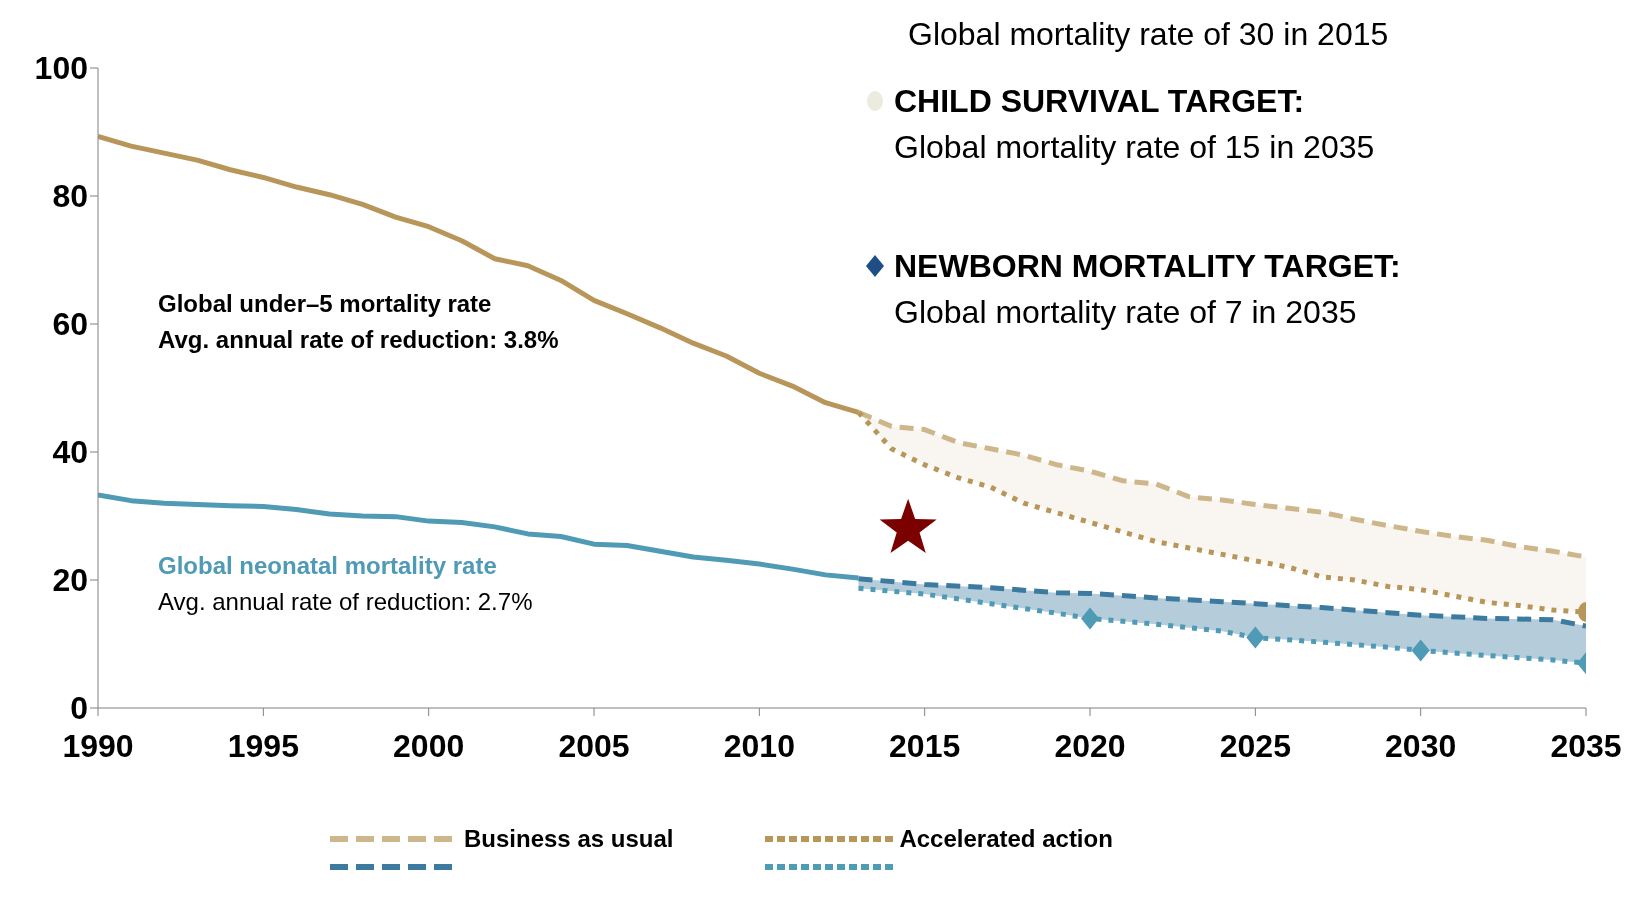  I want to click on legend-label: Accelerated action, so click(1006, 839).